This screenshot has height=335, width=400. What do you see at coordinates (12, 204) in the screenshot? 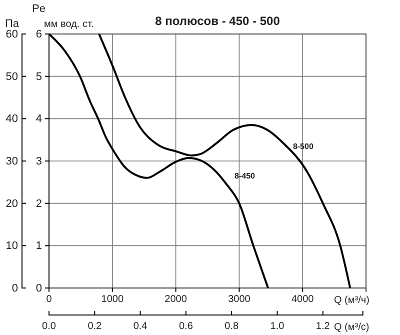
I see `y-tick-label: 20` at bounding box center [12, 204].